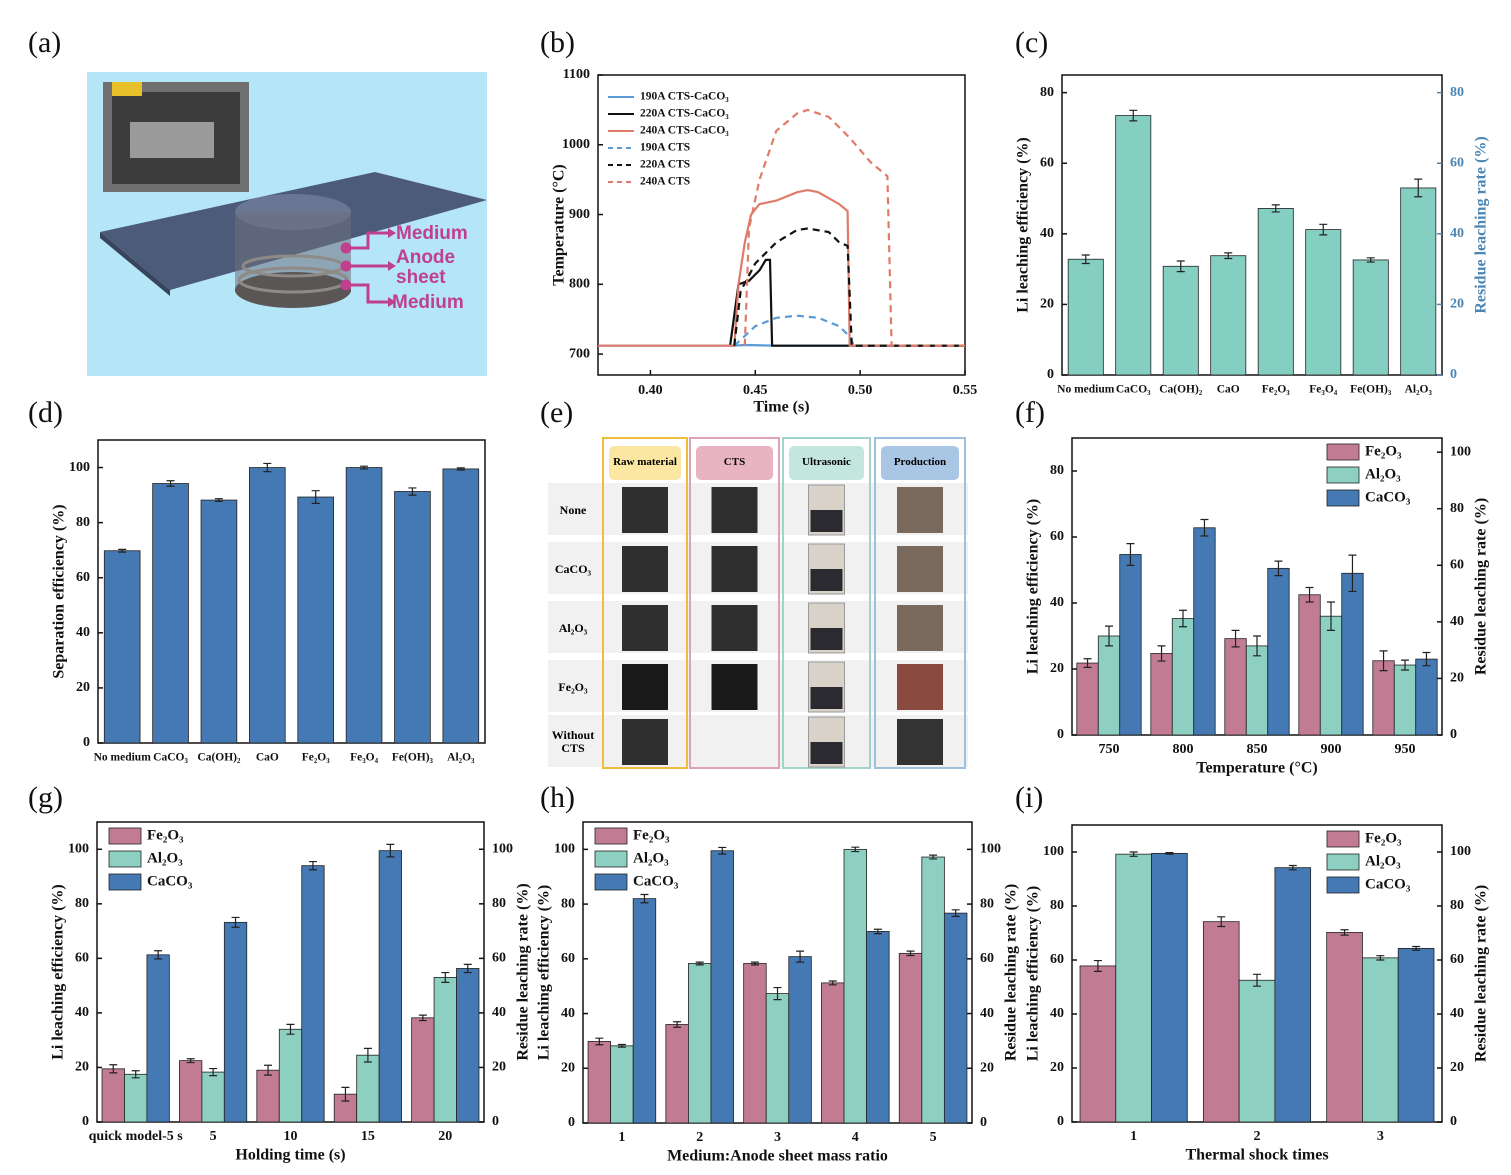 The height and width of the screenshot is (1175, 1511). What do you see at coordinates (1457, 508) in the screenshot?
I see `y2-tick-label: 80` at bounding box center [1457, 508].